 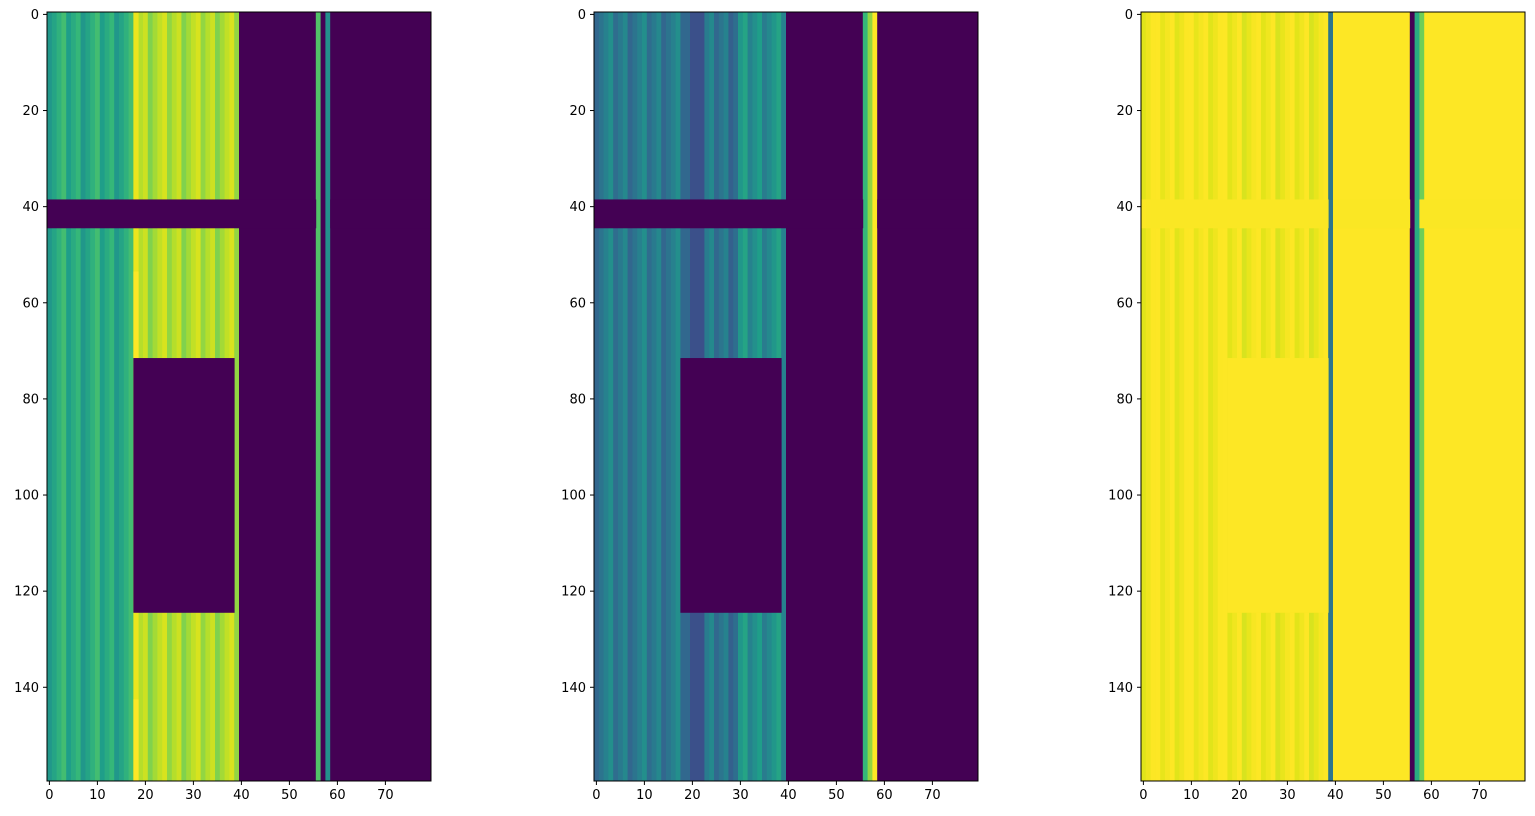 What do you see at coordinates (1143, 795) in the screenshot?
I see `x-tick-label: 0` at bounding box center [1143, 795].